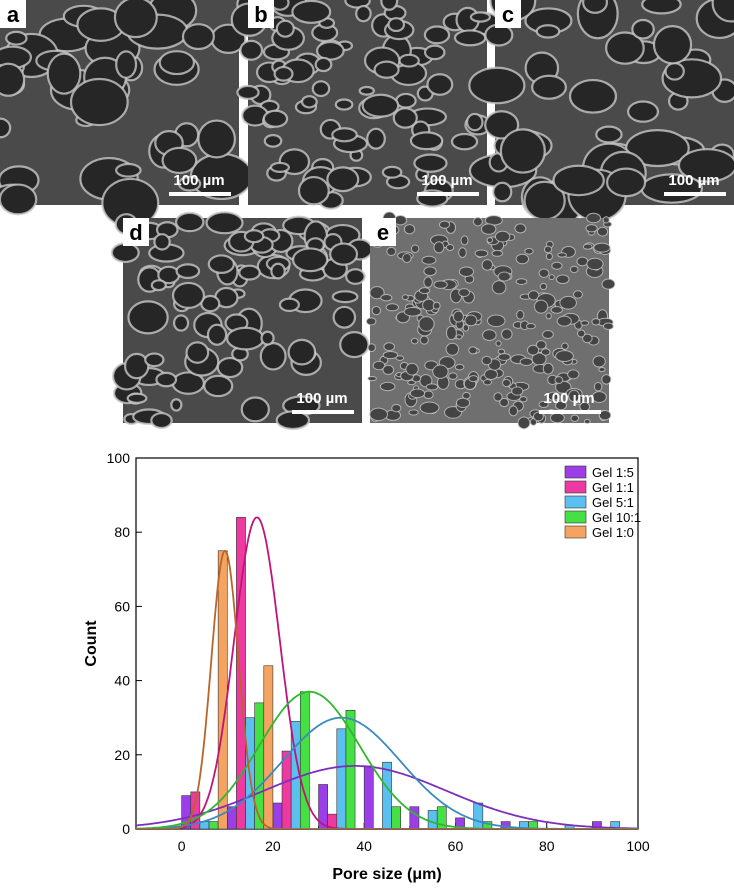  Describe the element at coordinates (273, 846) in the screenshot. I see `x-tick-label: 20` at that location.